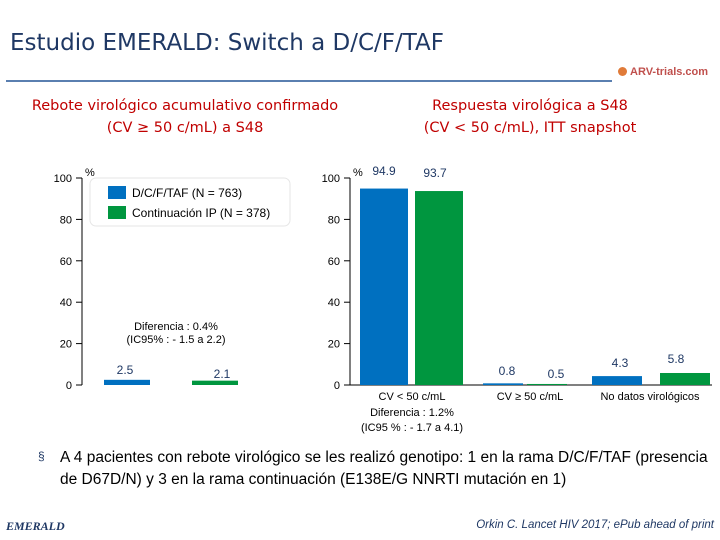 The image size is (720, 540). What do you see at coordinates (669, 72) in the screenshot?
I see `logo-text: ARV-trials.com` at bounding box center [669, 72].